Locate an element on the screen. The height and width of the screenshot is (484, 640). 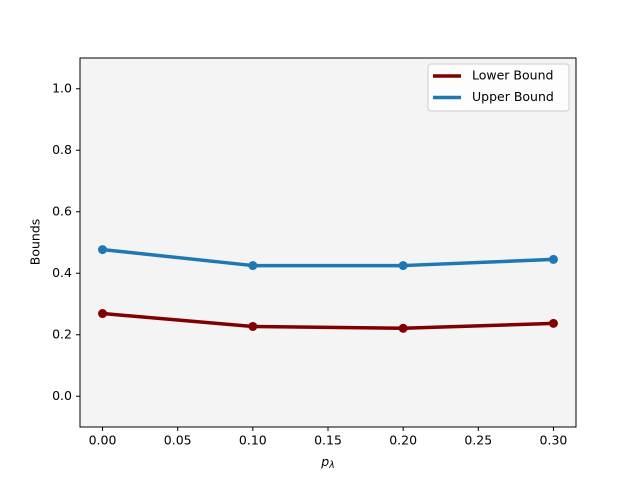
y-tick-label: 0.6 is located at coordinates (62, 210).